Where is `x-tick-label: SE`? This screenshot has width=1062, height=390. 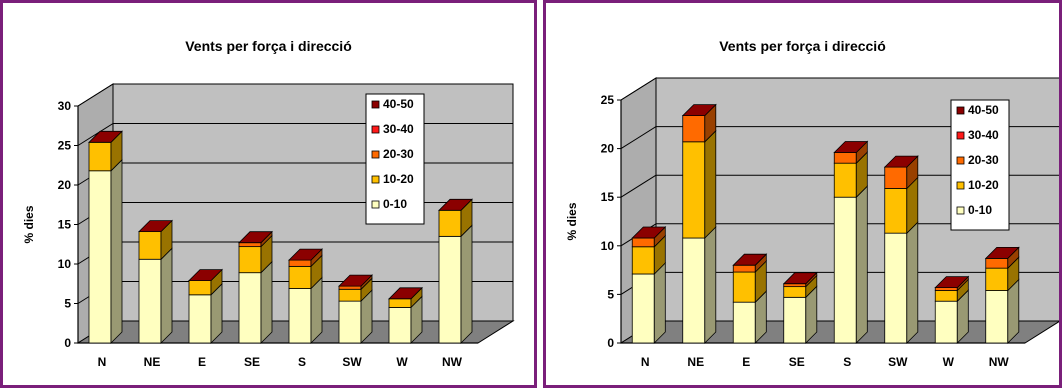 x-tick-label: SE is located at coordinates (797, 362).